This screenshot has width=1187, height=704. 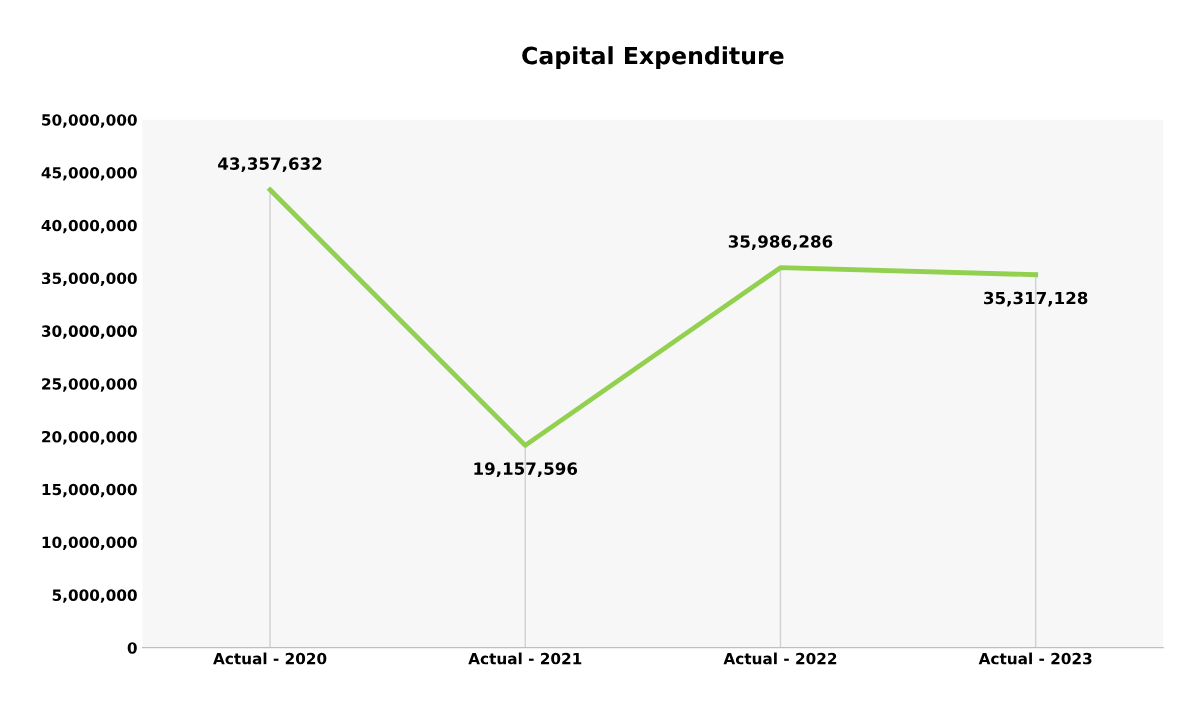 I want to click on chart-title: Capital Expenditure, so click(x=653, y=58).